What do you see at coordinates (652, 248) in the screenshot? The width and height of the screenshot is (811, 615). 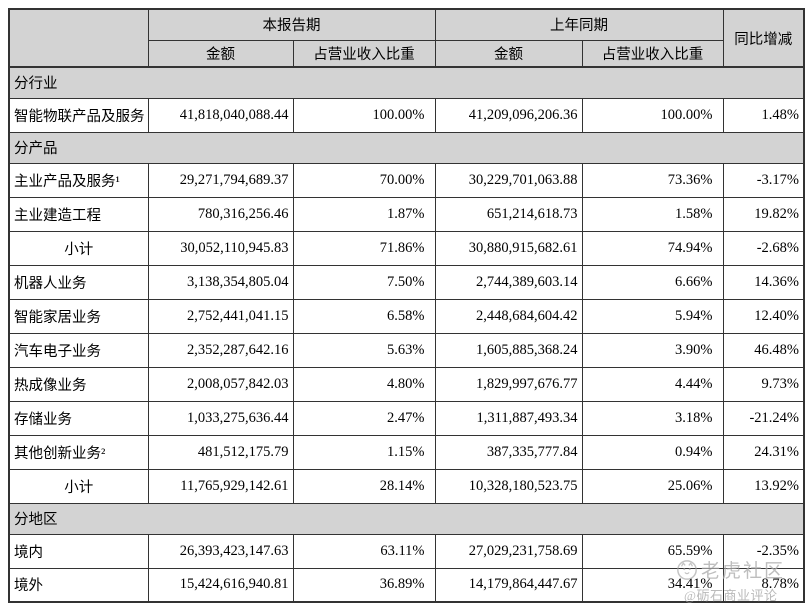 I see `prior-pct: 74.94%` at bounding box center [652, 248].